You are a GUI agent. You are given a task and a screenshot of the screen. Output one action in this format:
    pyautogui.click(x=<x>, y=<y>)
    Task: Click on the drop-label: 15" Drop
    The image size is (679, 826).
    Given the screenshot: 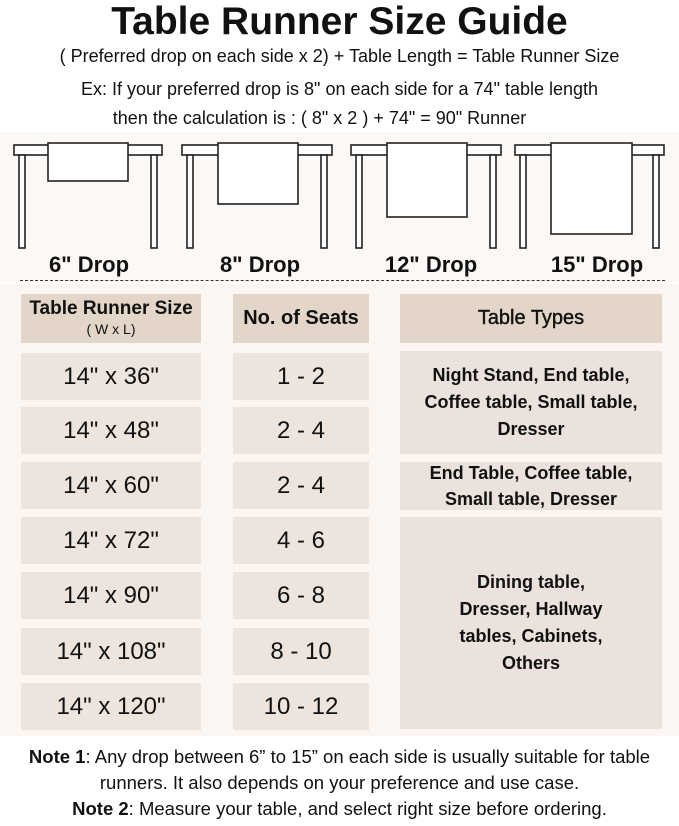 What is the action you would take?
    pyautogui.click(x=597, y=264)
    